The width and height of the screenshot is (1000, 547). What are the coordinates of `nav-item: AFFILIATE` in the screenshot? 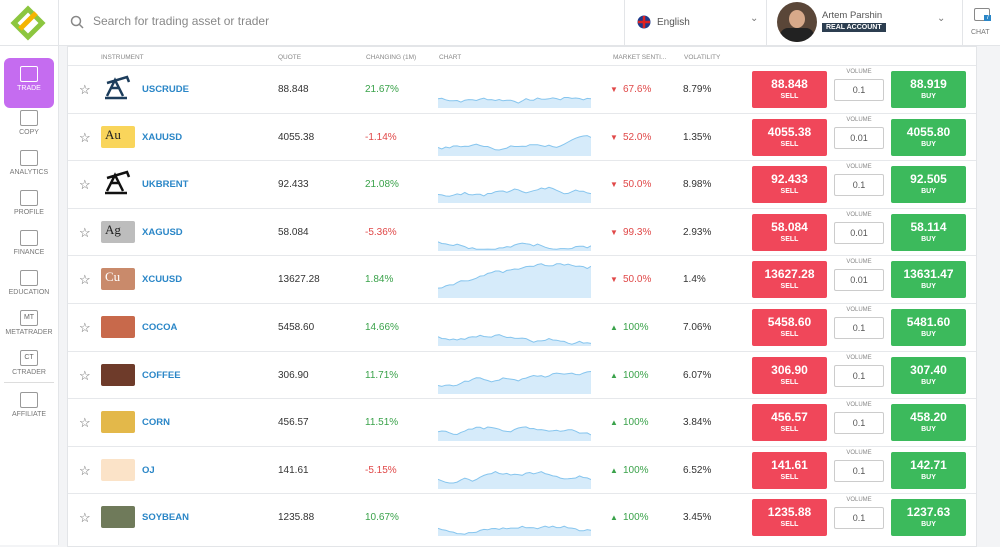 It's located at (29, 405).